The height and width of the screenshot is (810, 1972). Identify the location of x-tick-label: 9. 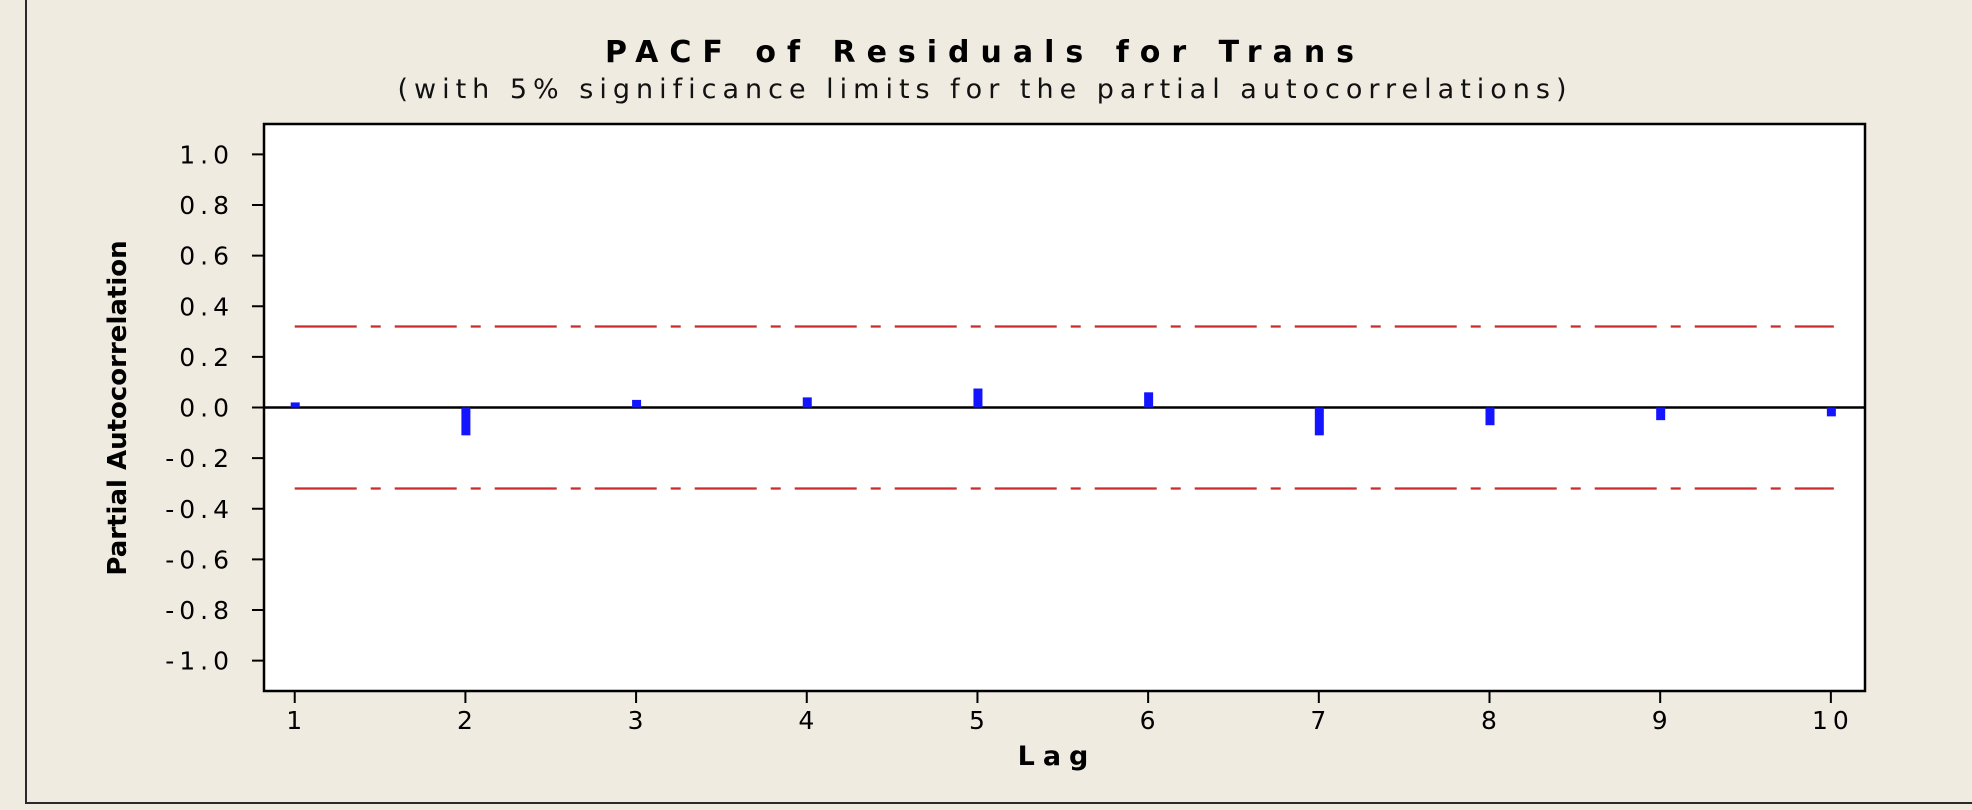
(1662, 720).